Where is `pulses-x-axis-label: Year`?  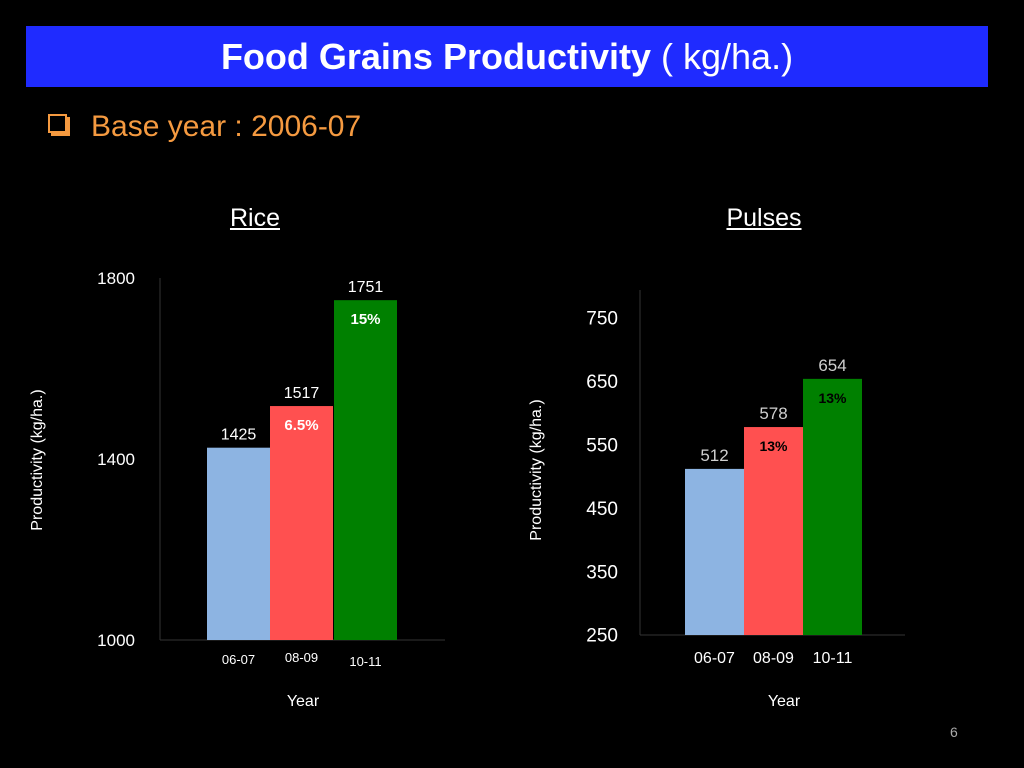
pulses-x-axis-label: Year is located at coordinates (784, 701).